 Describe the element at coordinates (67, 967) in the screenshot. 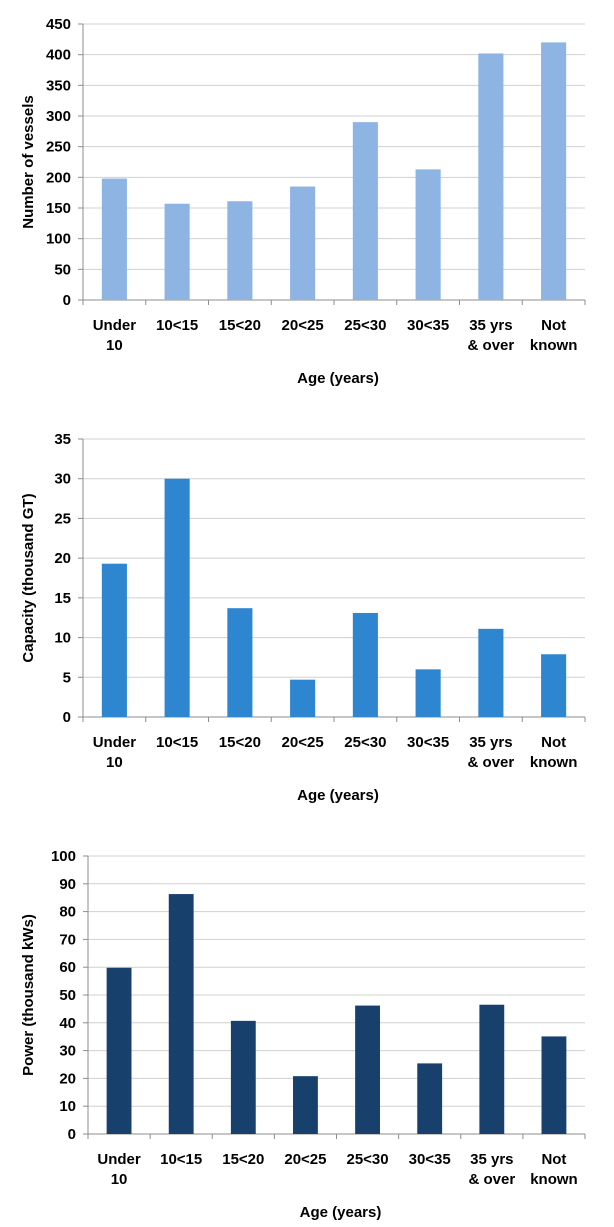

I see `y-tick-label: 60` at that location.